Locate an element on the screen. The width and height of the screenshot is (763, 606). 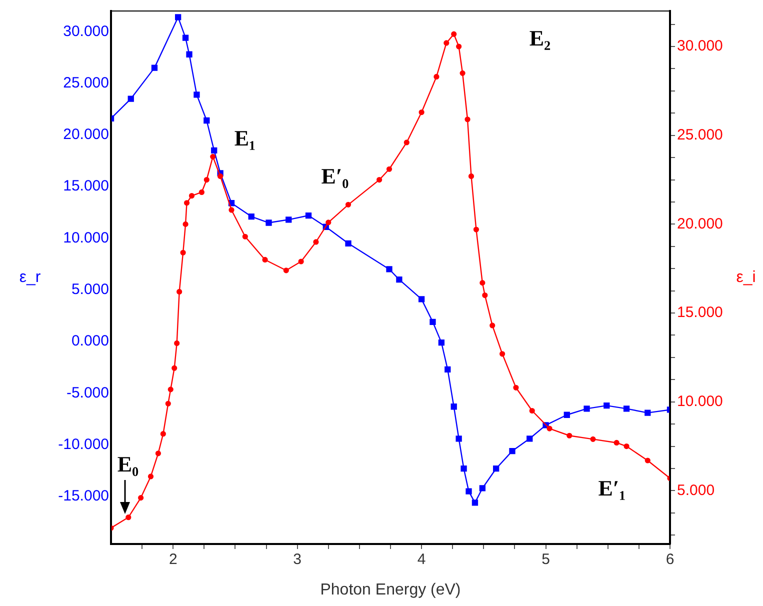
y-tick-label: 5.000 is located at coordinates (90, 289).